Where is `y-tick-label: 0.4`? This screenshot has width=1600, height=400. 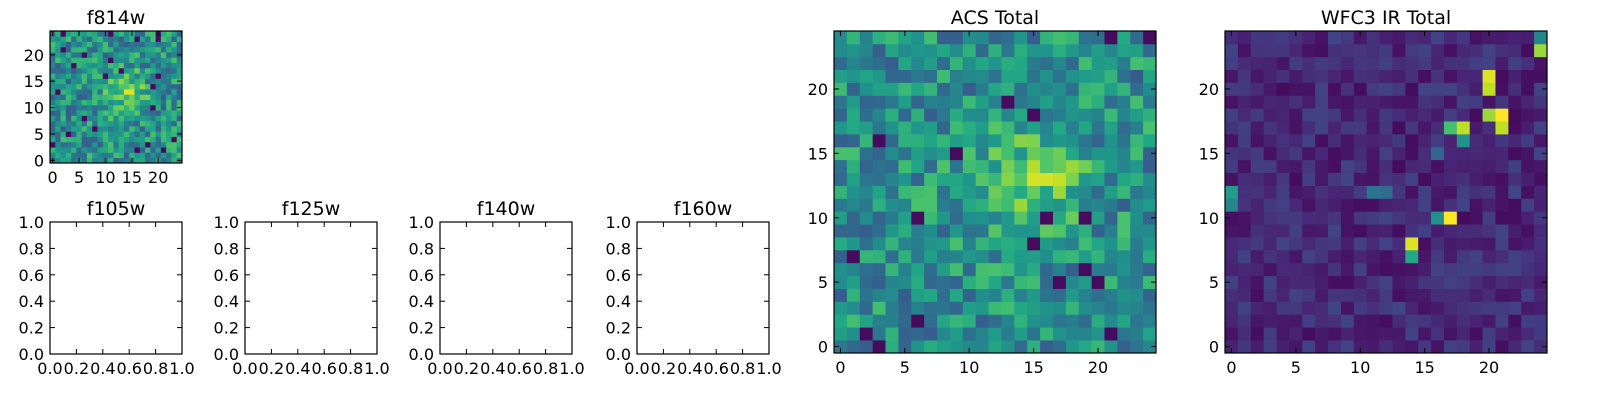 y-tick-label: 0.4 is located at coordinates (421, 301).